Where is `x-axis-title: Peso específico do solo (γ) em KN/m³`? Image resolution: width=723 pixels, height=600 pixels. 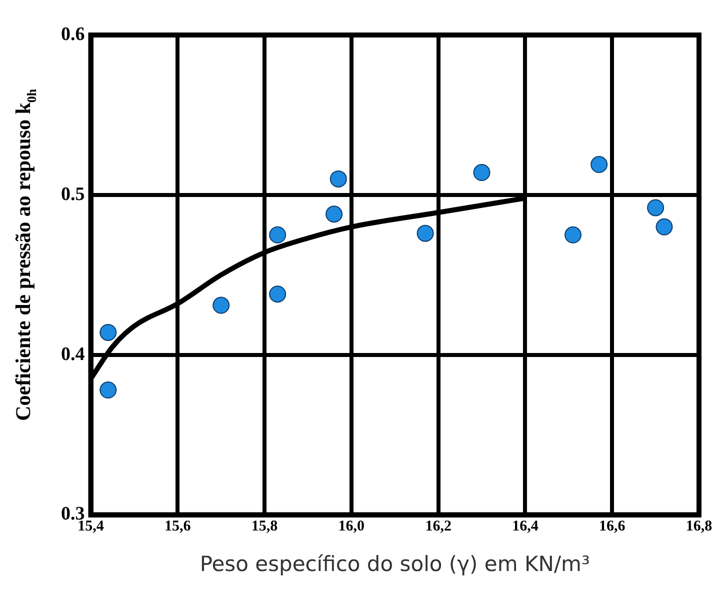
x-axis-title: Peso específico do solo (γ) em KN/m³ is located at coordinates (395, 564).